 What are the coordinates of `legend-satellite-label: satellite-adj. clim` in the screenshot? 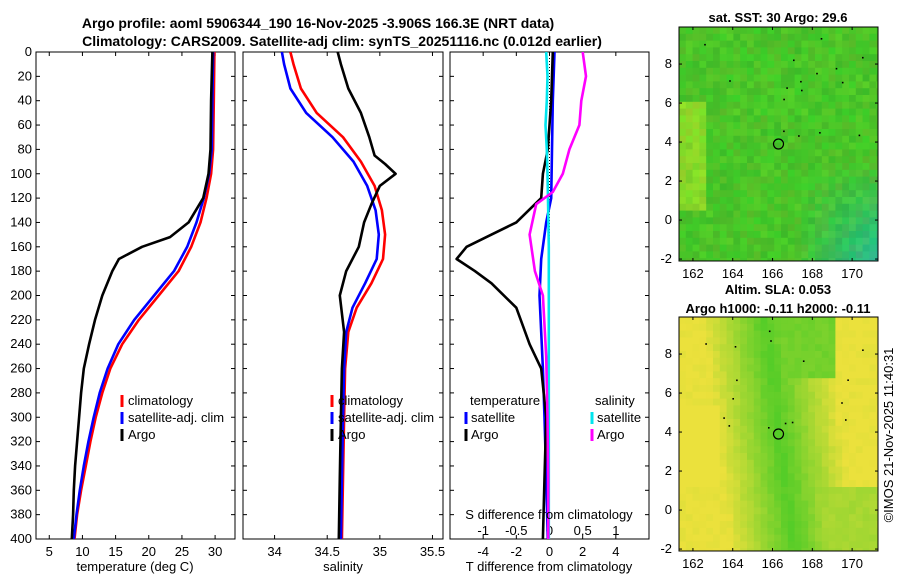 It's located at (386, 417).